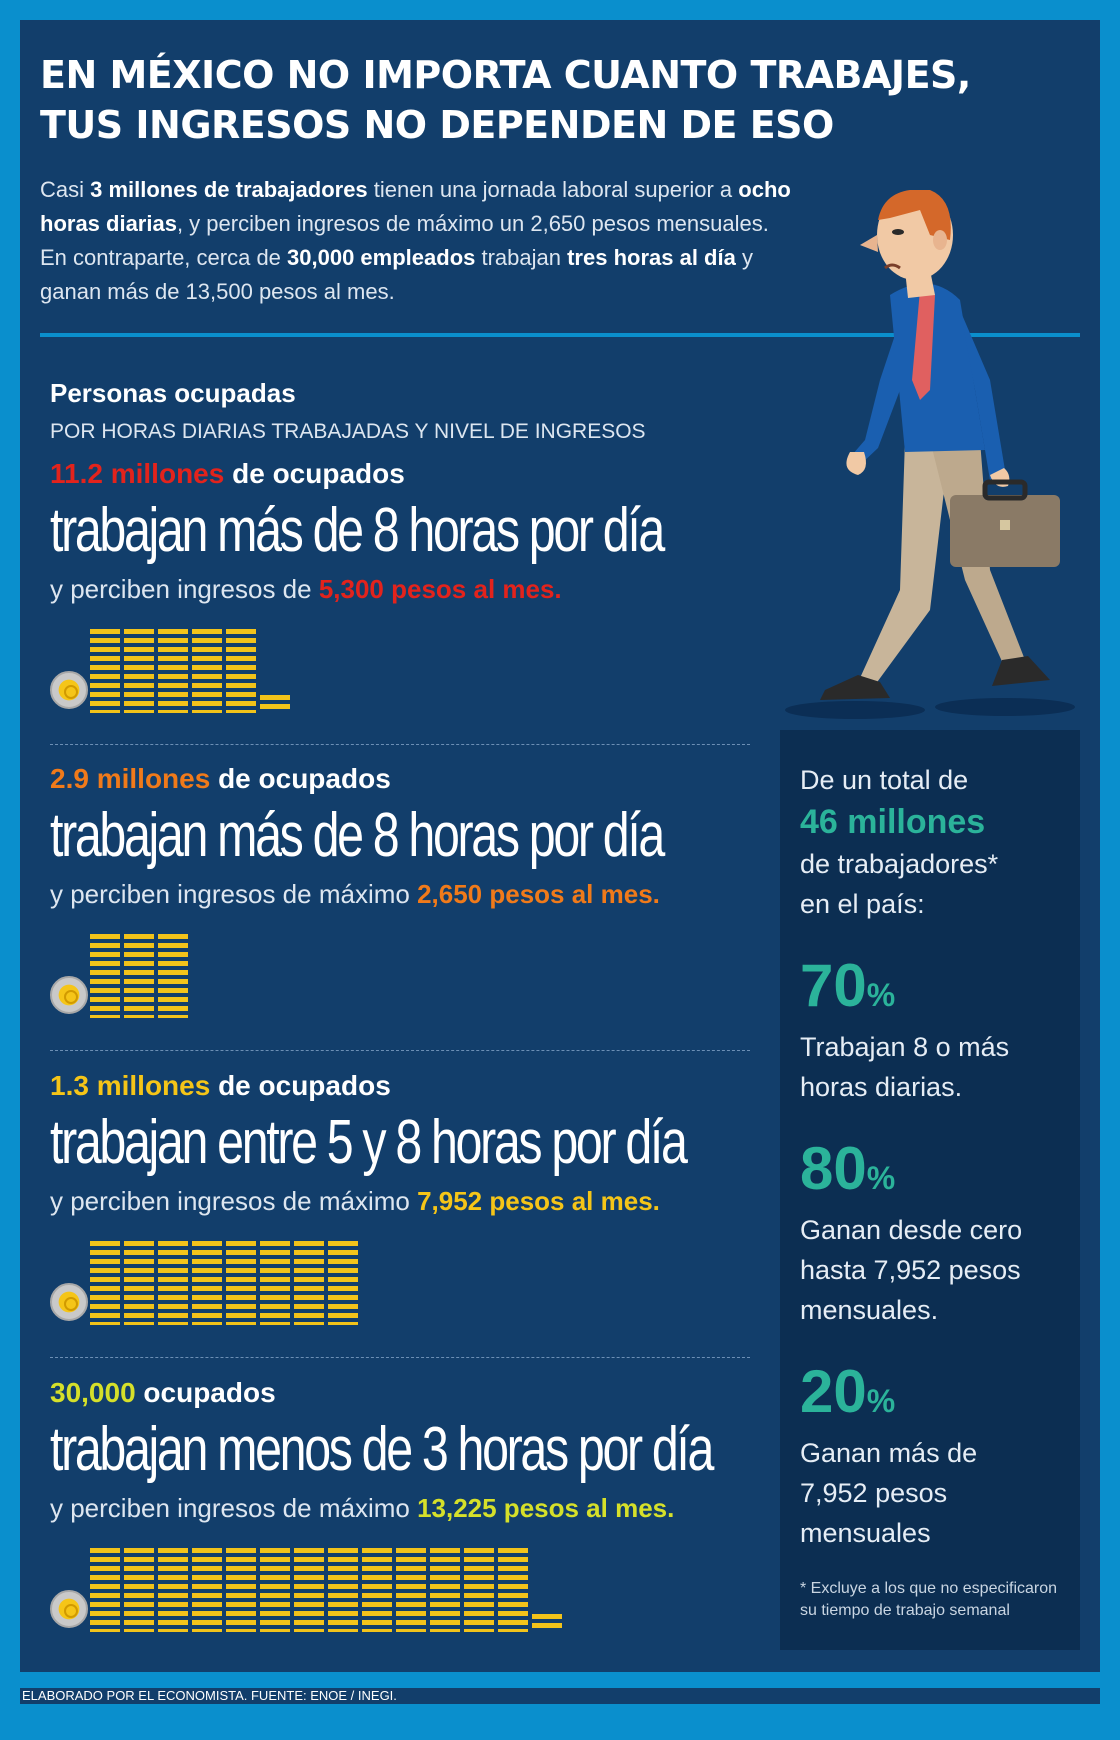  Describe the element at coordinates (899, 864) in the screenshot. I see `sidebox-intro: de trabajadores*` at that location.